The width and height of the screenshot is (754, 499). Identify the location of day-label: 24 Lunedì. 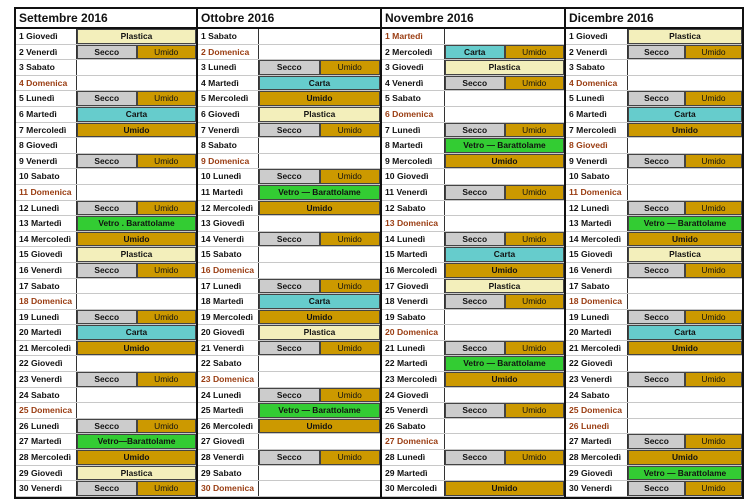
(228, 395).